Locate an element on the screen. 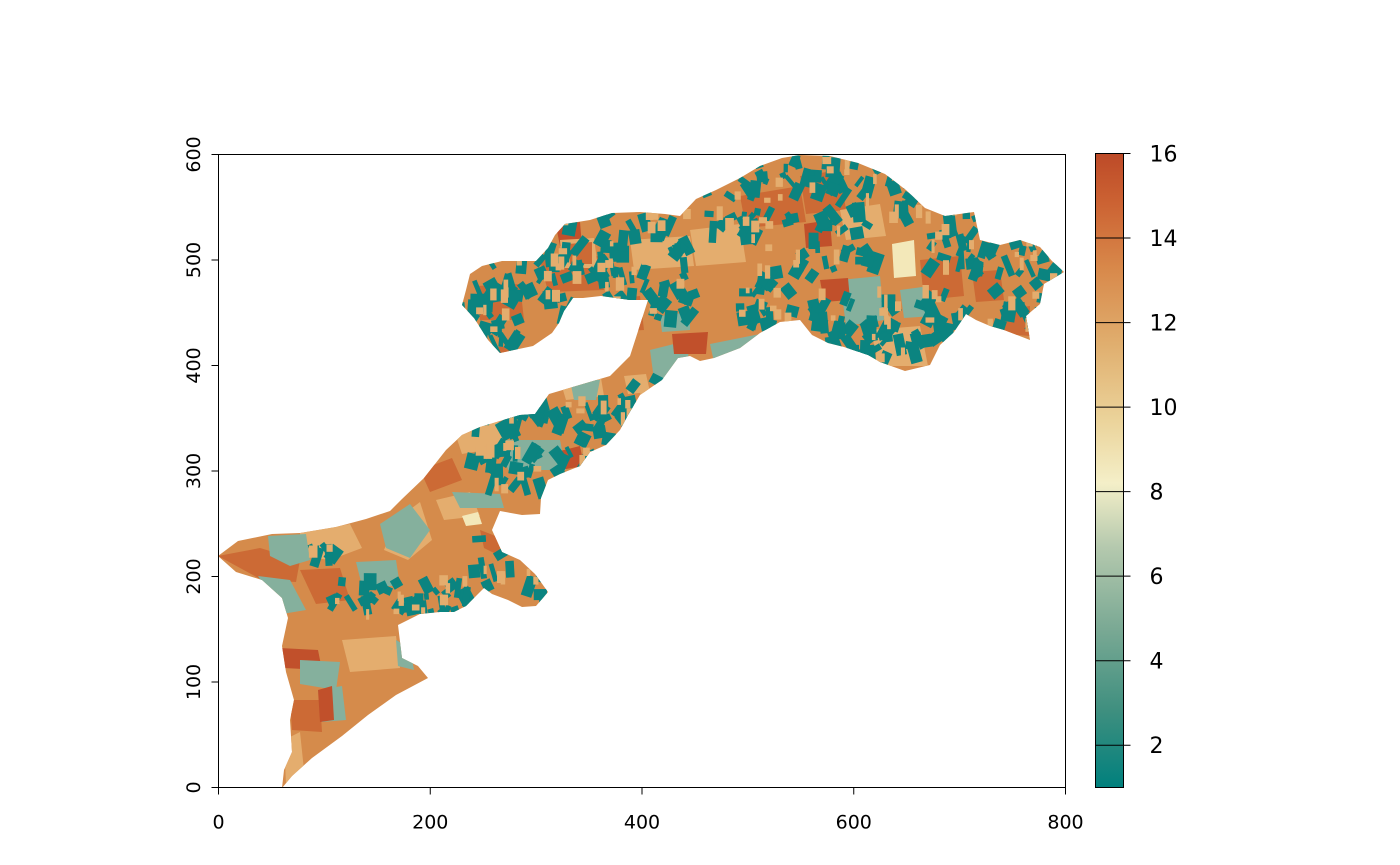 This screenshot has width=1400, height=865. y-tick-label: 0 is located at coordinates (194, 787).